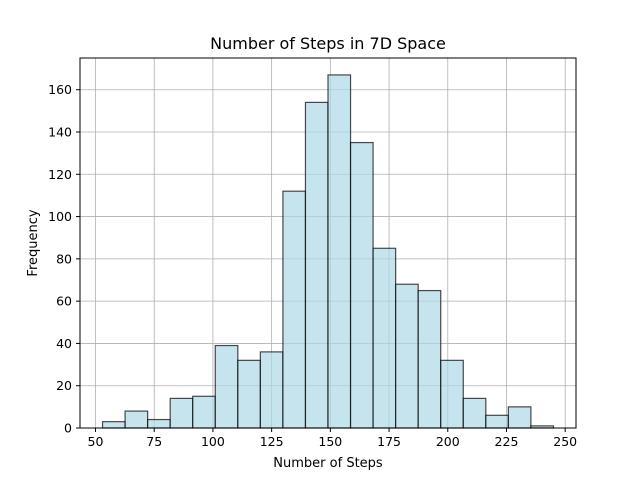 The image size is (640, 480). What do you see at coordinates (64, 385) in the screenshot?
I see `y-tick-label: 20` at bounding box center [64, 385].